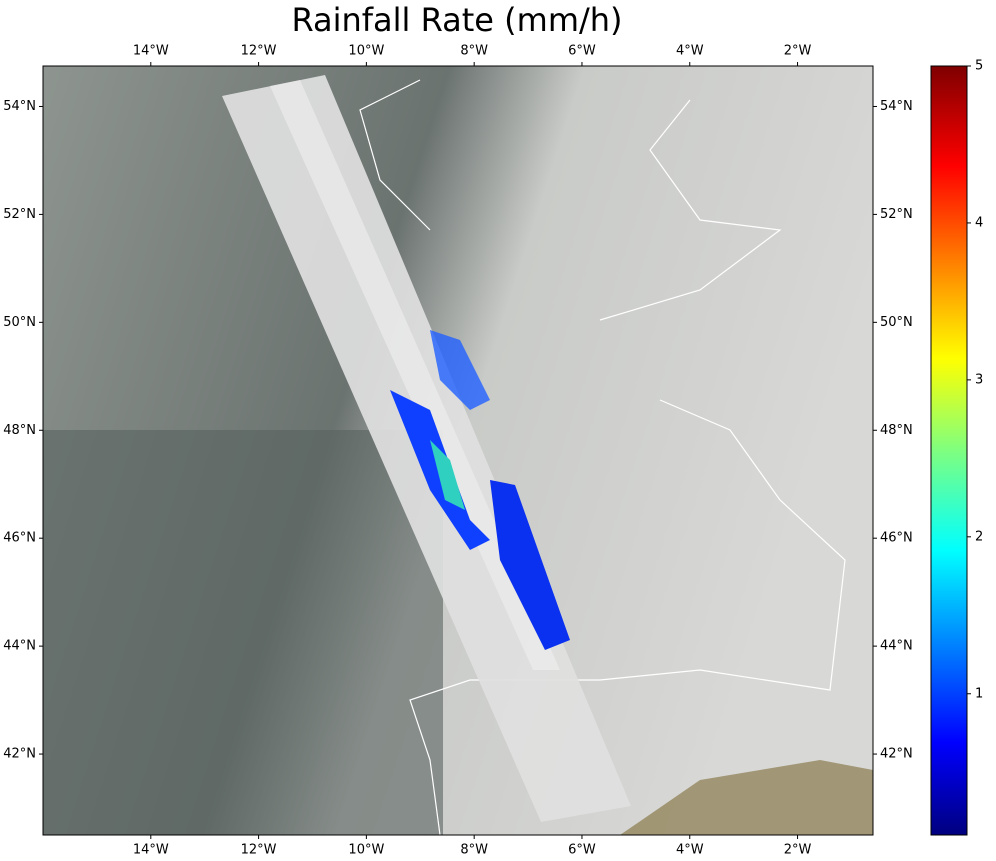 This screenshot has height=861, width=996. What do you see at coordinates (979, 222) in the screenshot?
I see `colorbar-tick-label: 4` at bounding box center [979, 222].